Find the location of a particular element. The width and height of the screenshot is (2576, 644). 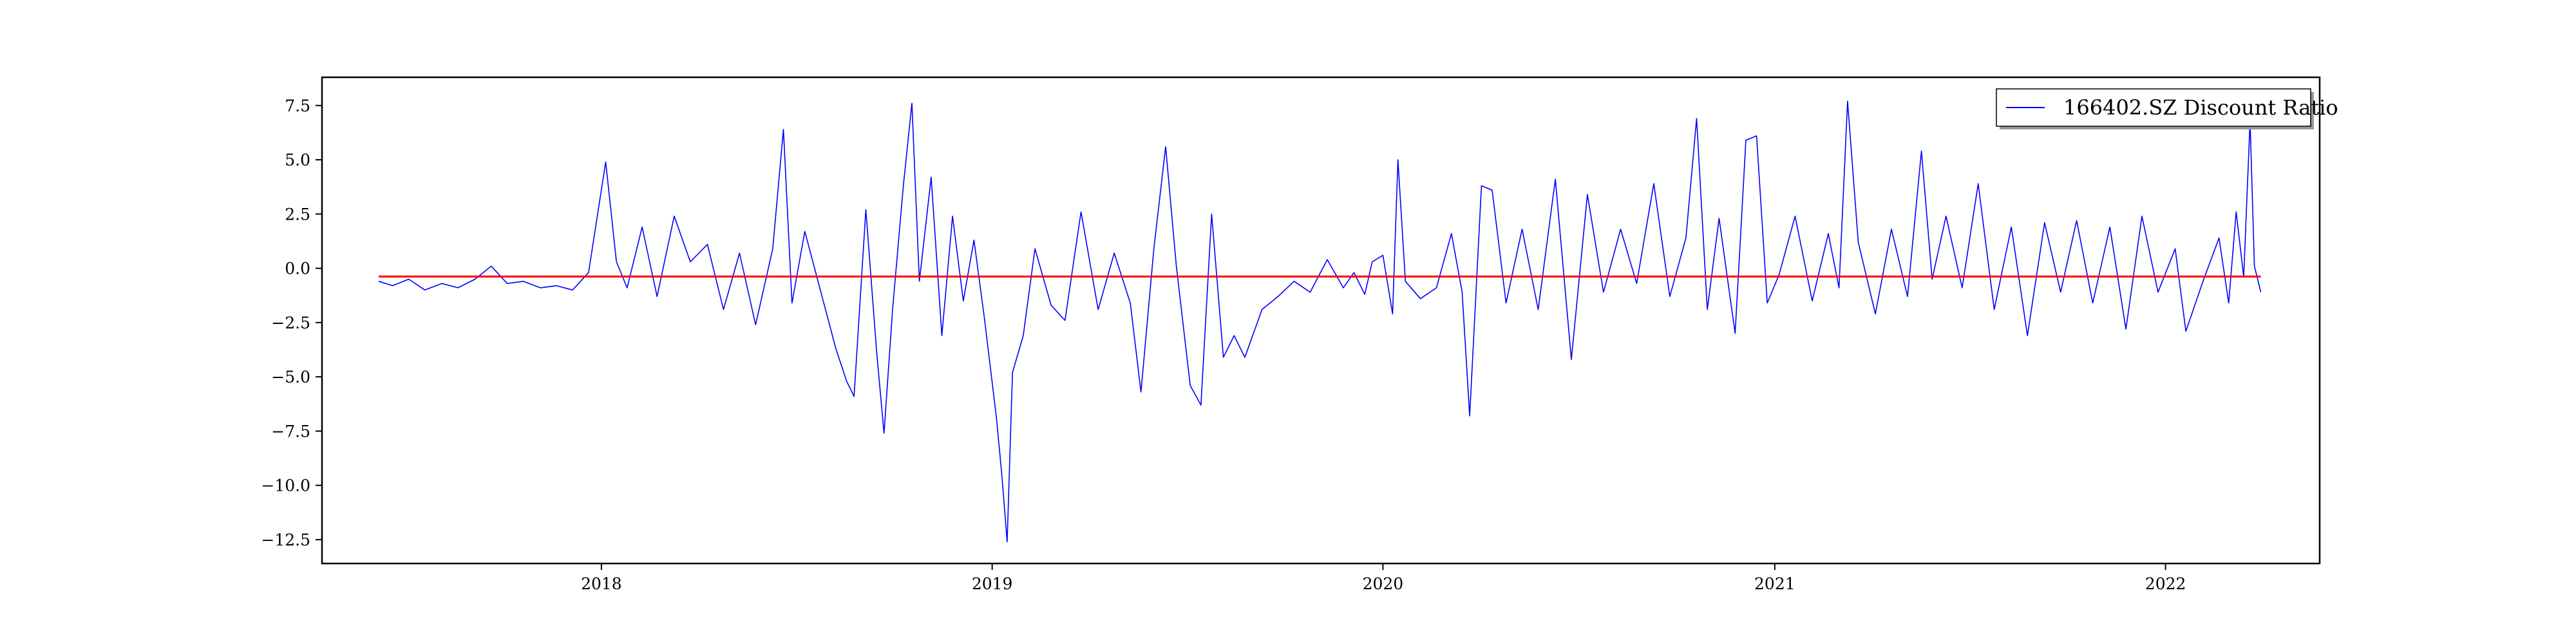

y-tick-label: 0.0 is located at coordinates (297, 269).